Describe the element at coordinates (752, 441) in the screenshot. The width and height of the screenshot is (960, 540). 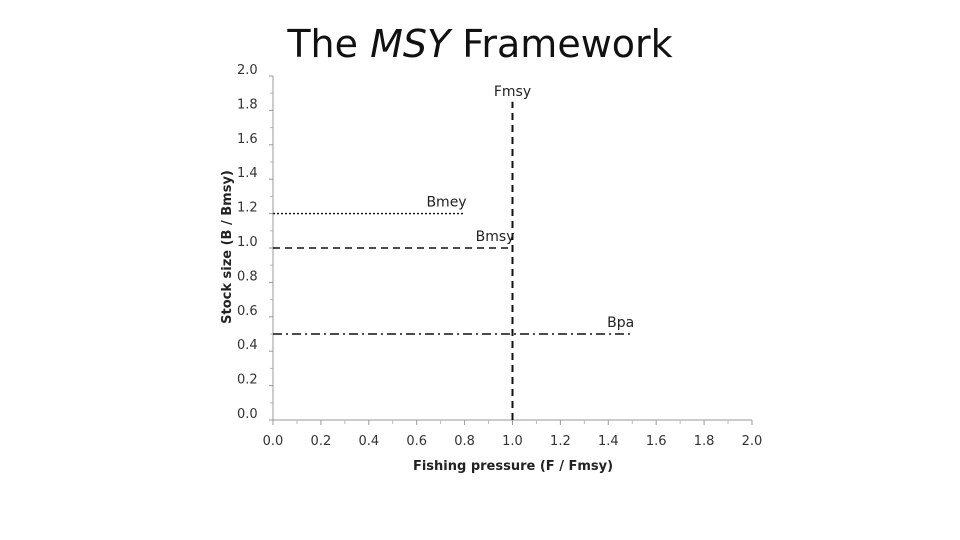
I see `x-tick-label: 2.0` at that location.